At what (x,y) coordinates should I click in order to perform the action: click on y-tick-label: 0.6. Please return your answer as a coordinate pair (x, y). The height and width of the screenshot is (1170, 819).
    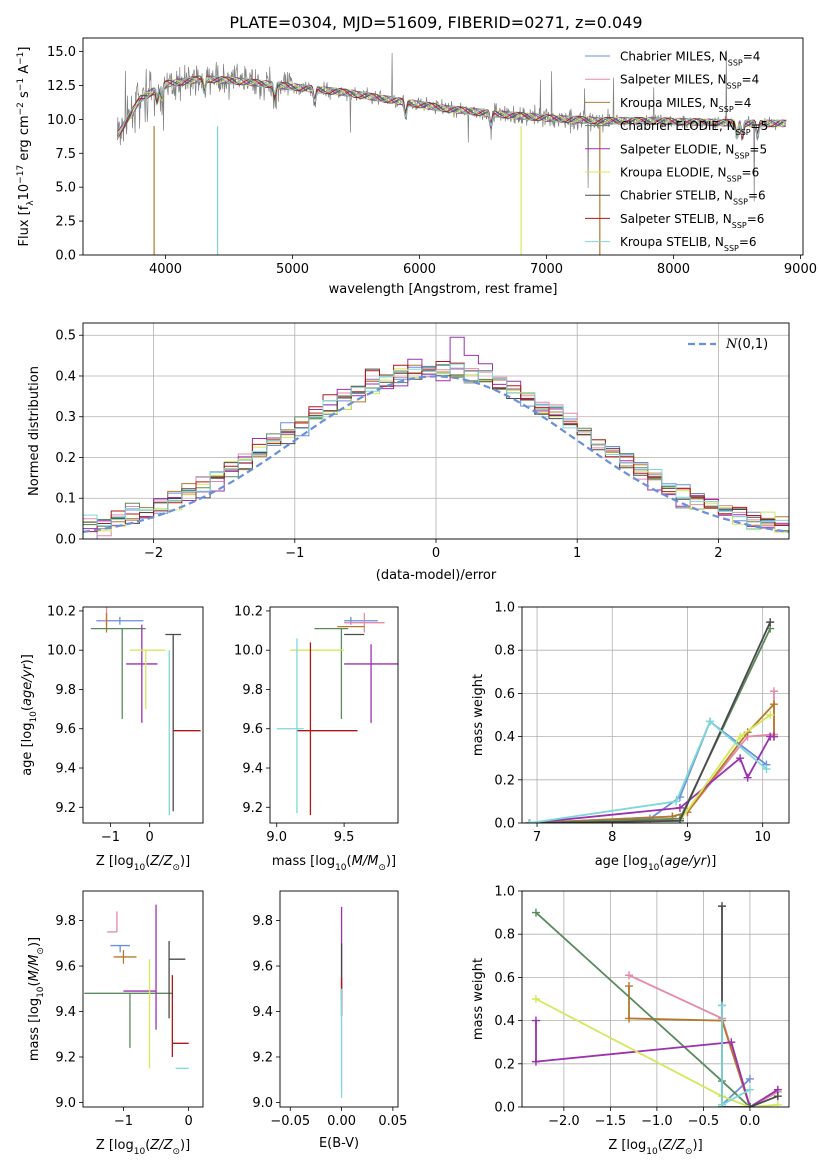
    Looking at the image, I should click on (504, 694).